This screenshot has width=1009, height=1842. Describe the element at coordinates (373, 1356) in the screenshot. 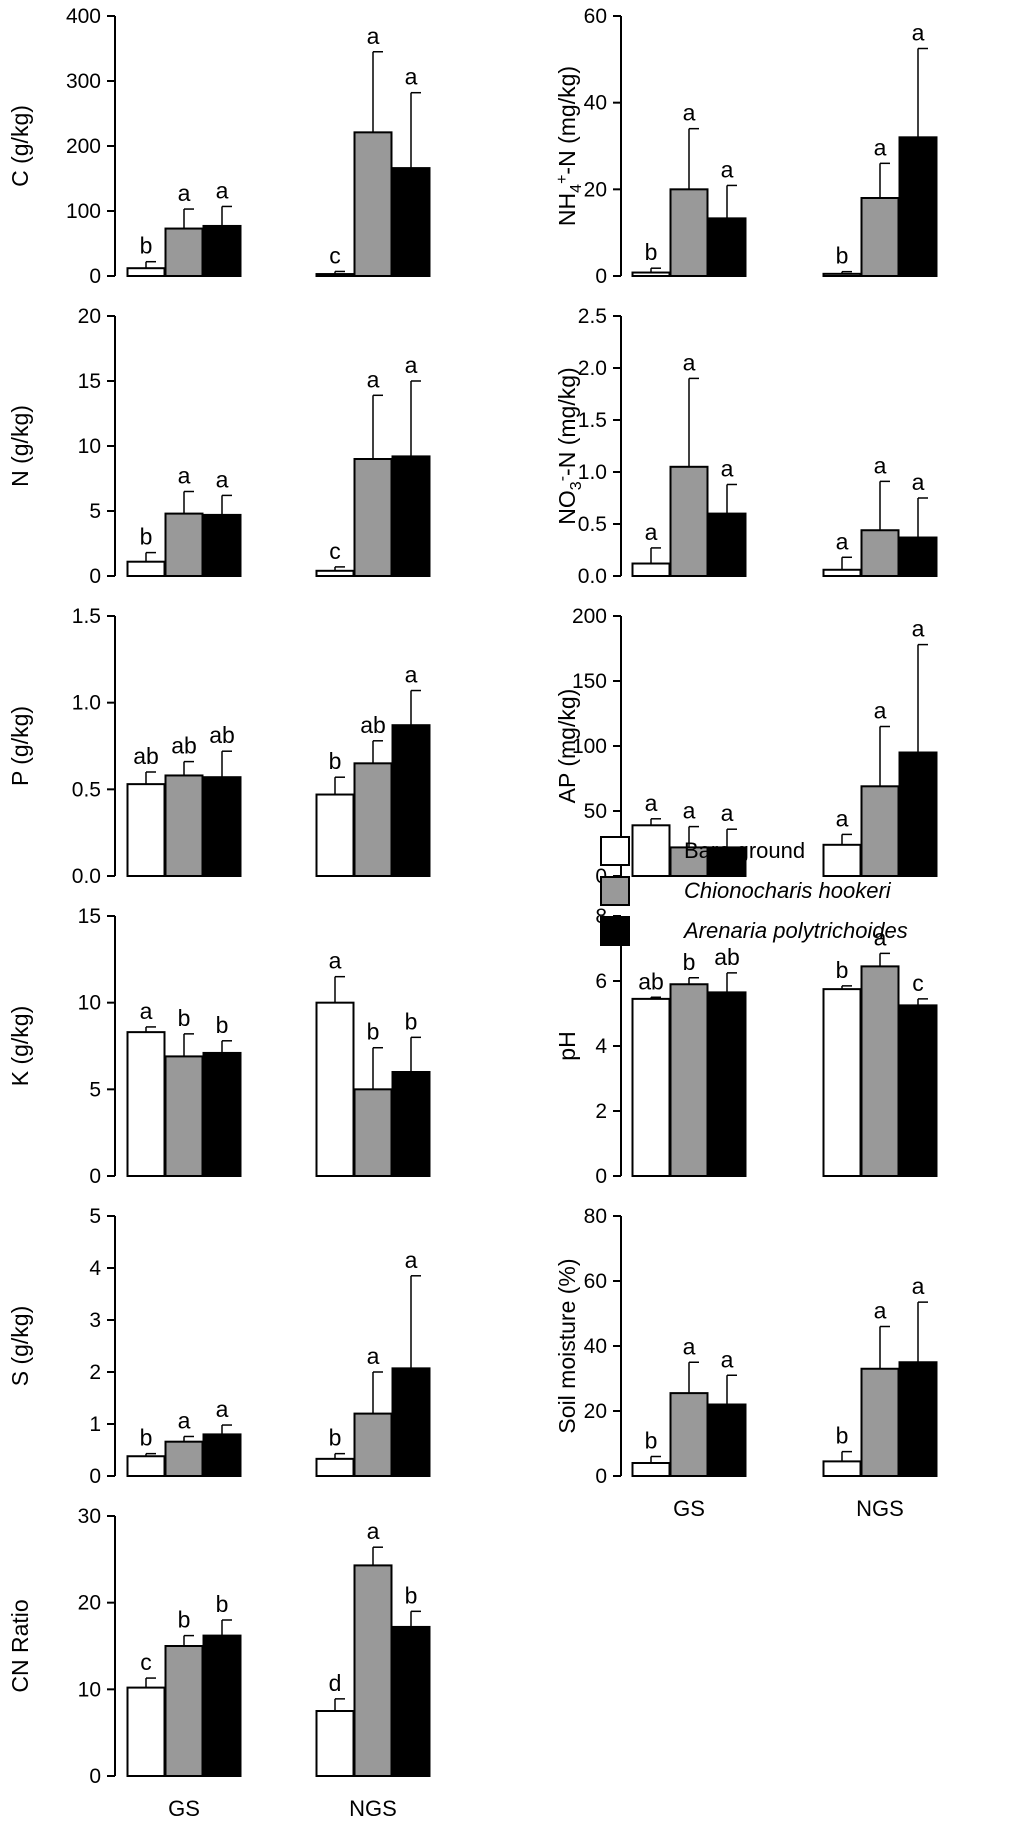

I see `panel-9-significance-letter: a` at that location.